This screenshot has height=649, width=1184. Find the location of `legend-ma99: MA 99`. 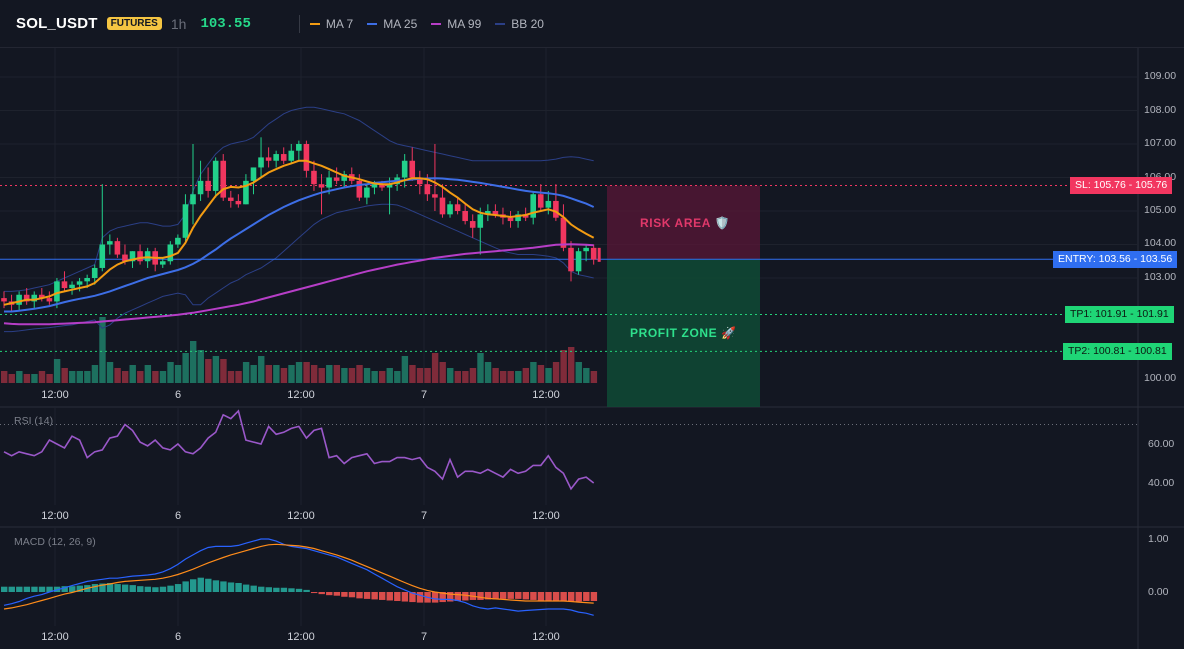

legend-ma99: MA 99 is located at coordinates (456, 24).